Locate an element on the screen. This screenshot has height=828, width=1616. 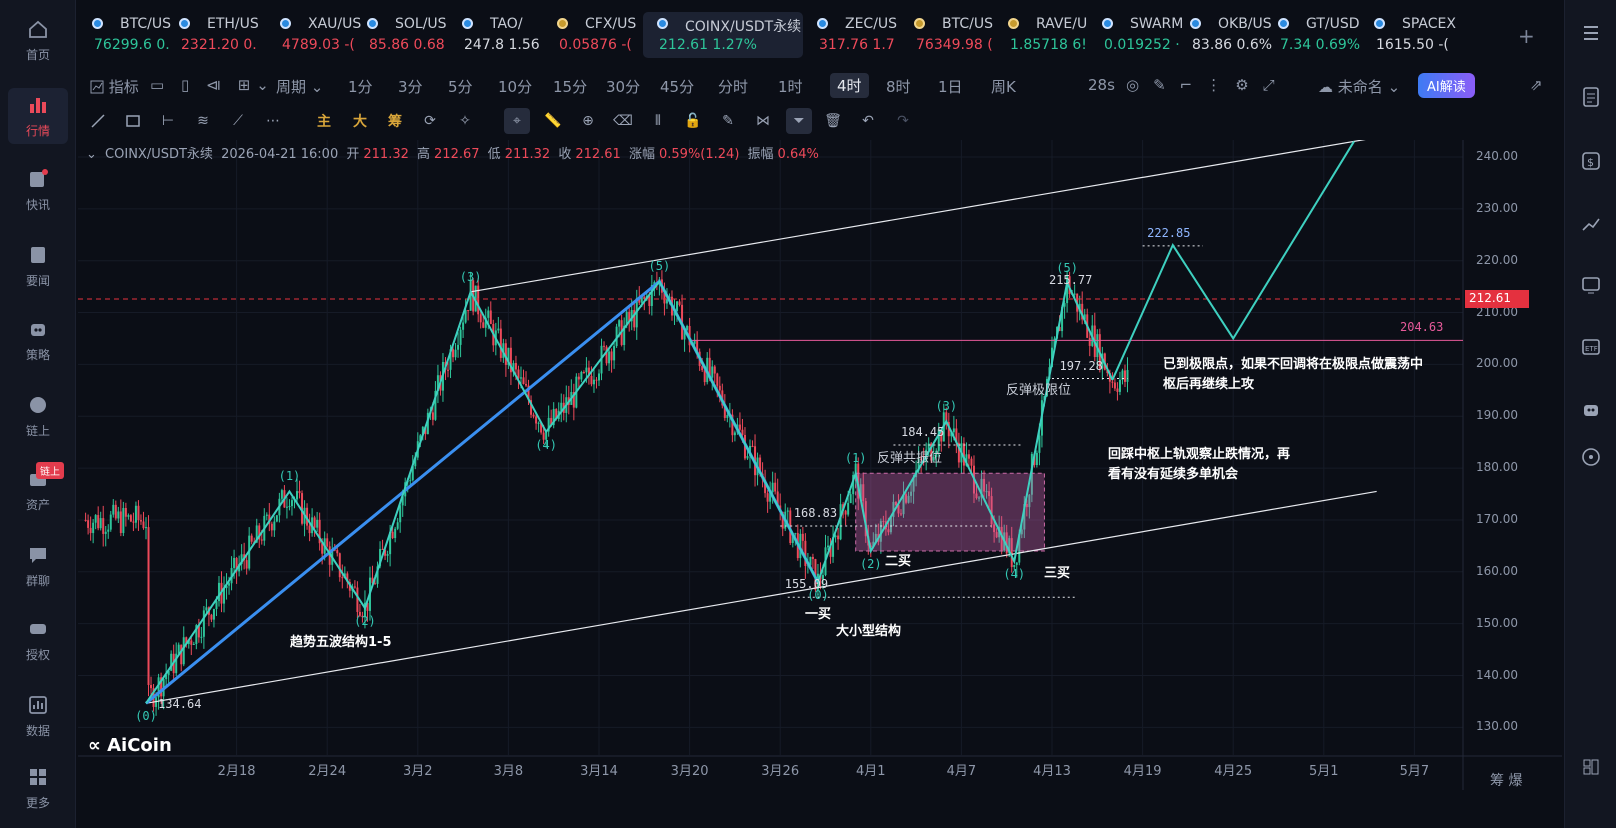
interval-tab: 30分 is located at coordinates (623, 87).